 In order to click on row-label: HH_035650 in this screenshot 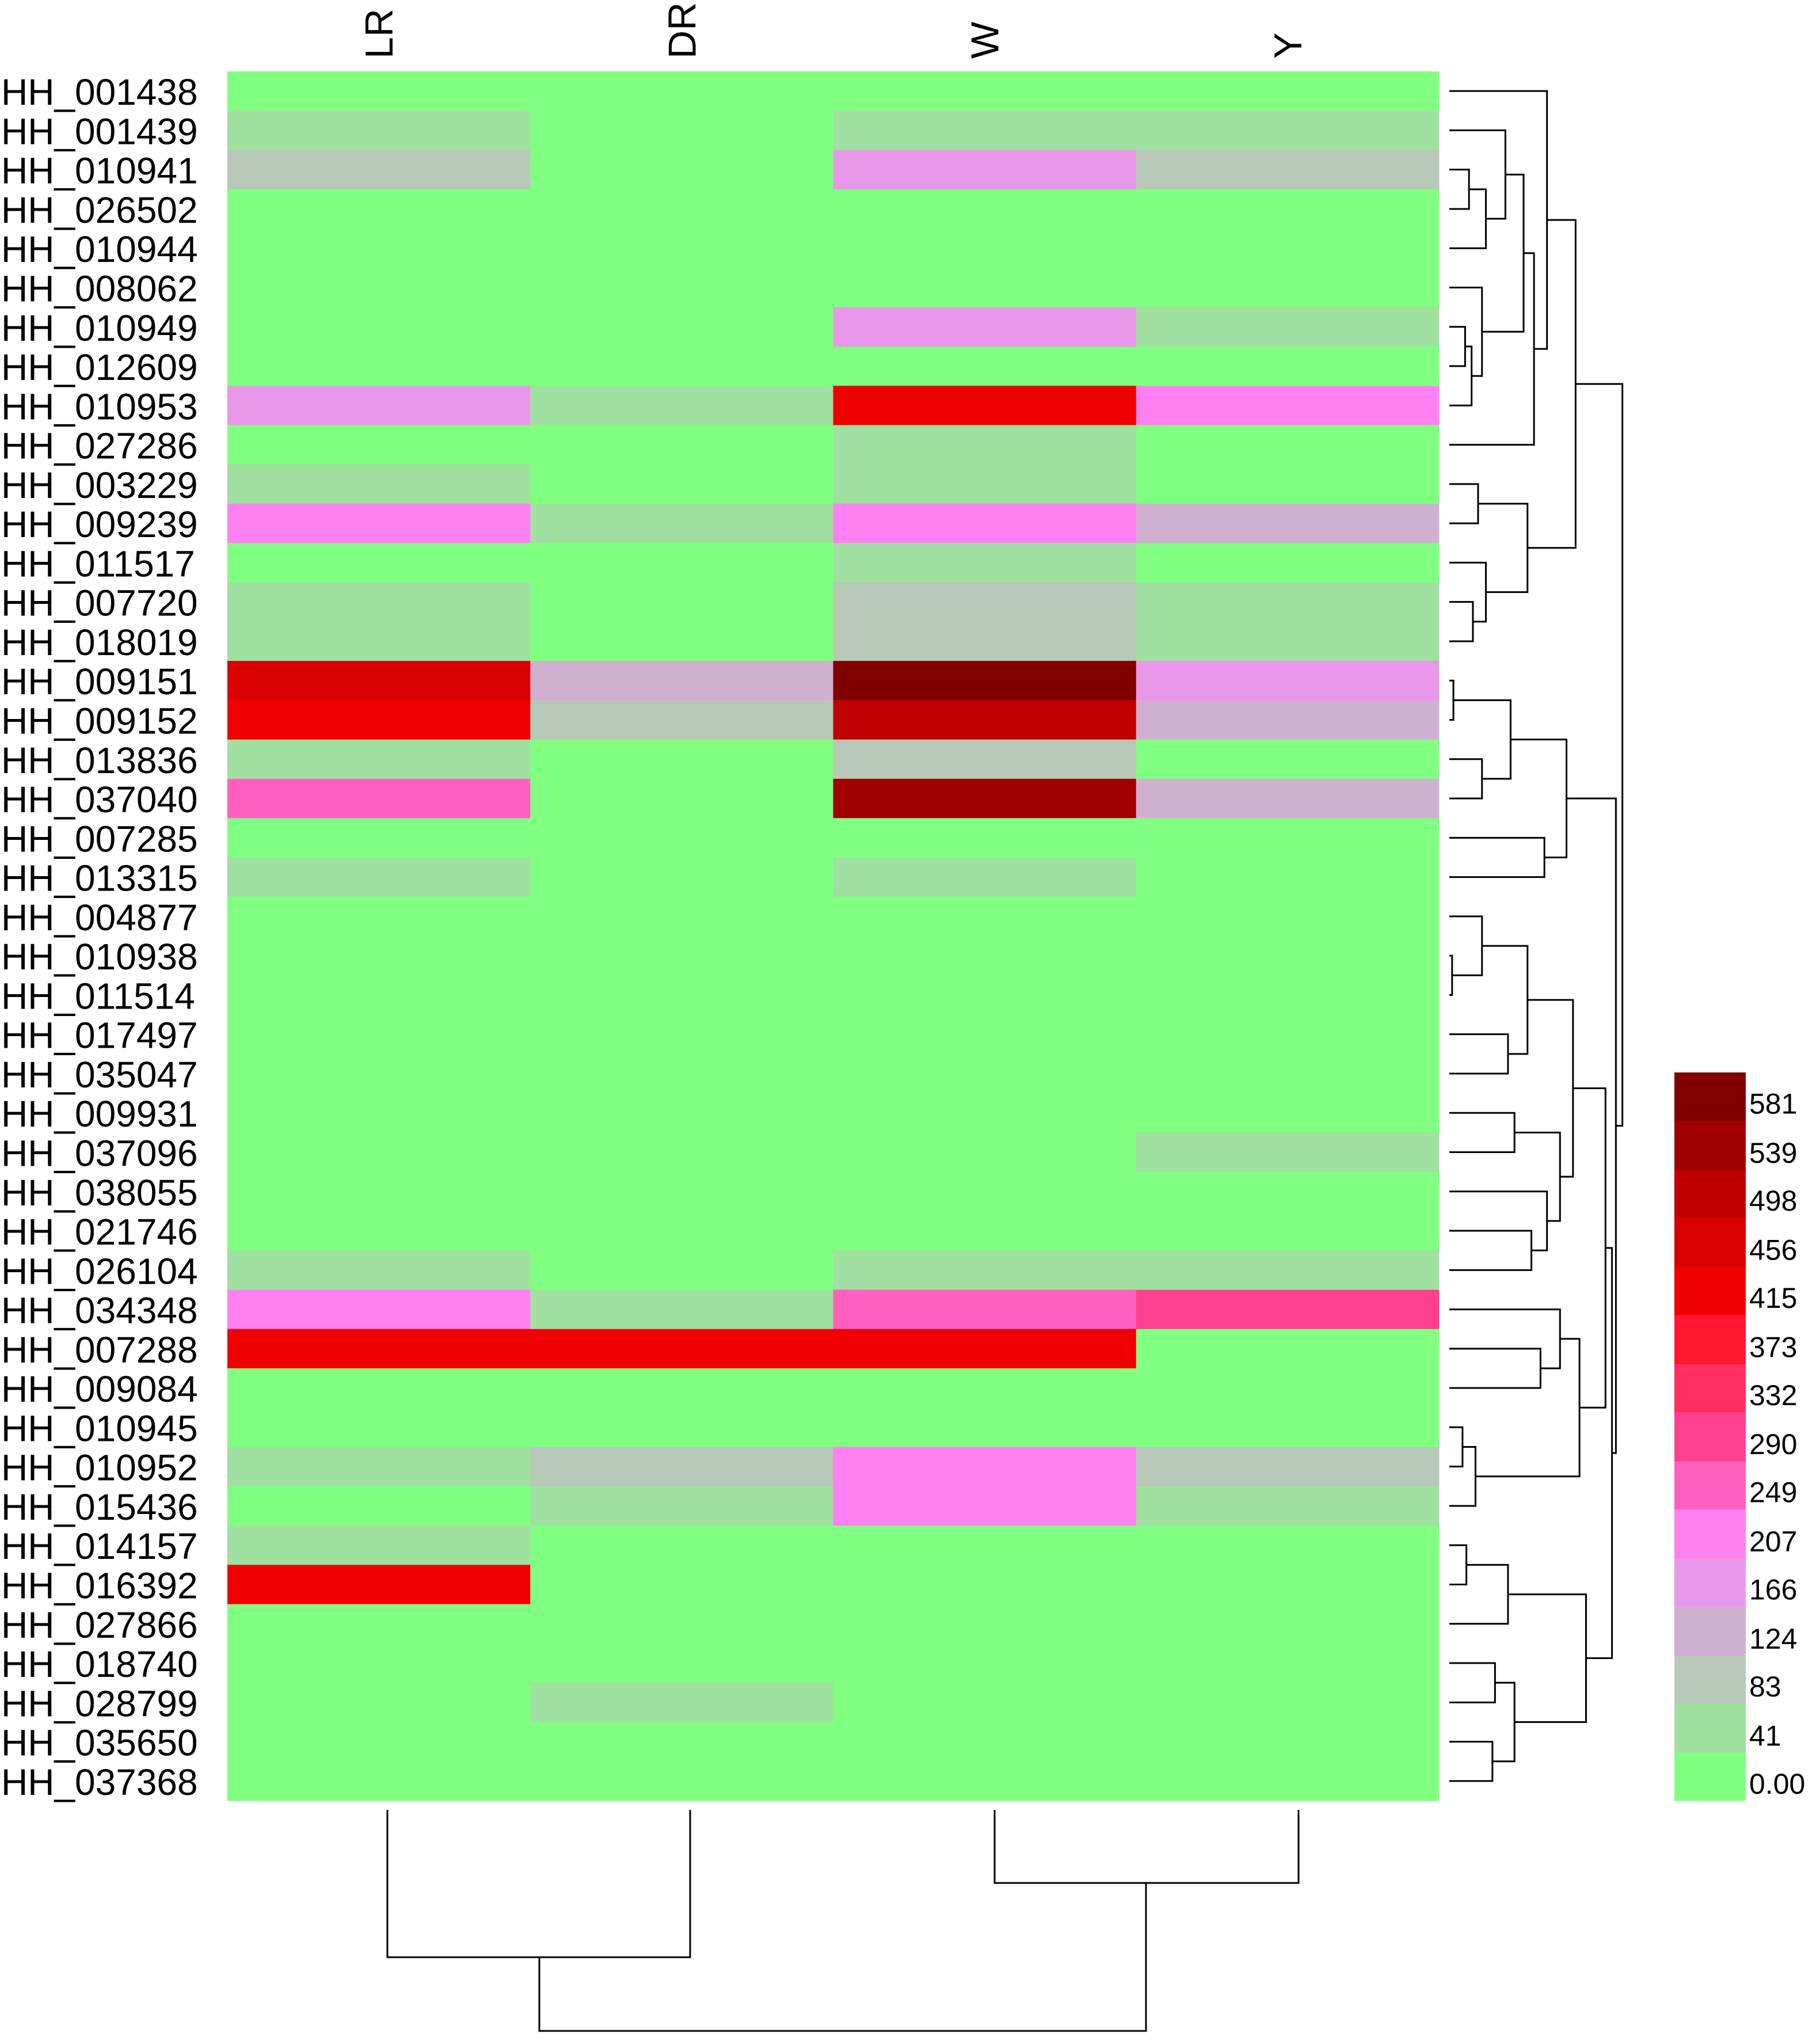, I will do `click(99, 1743)`.